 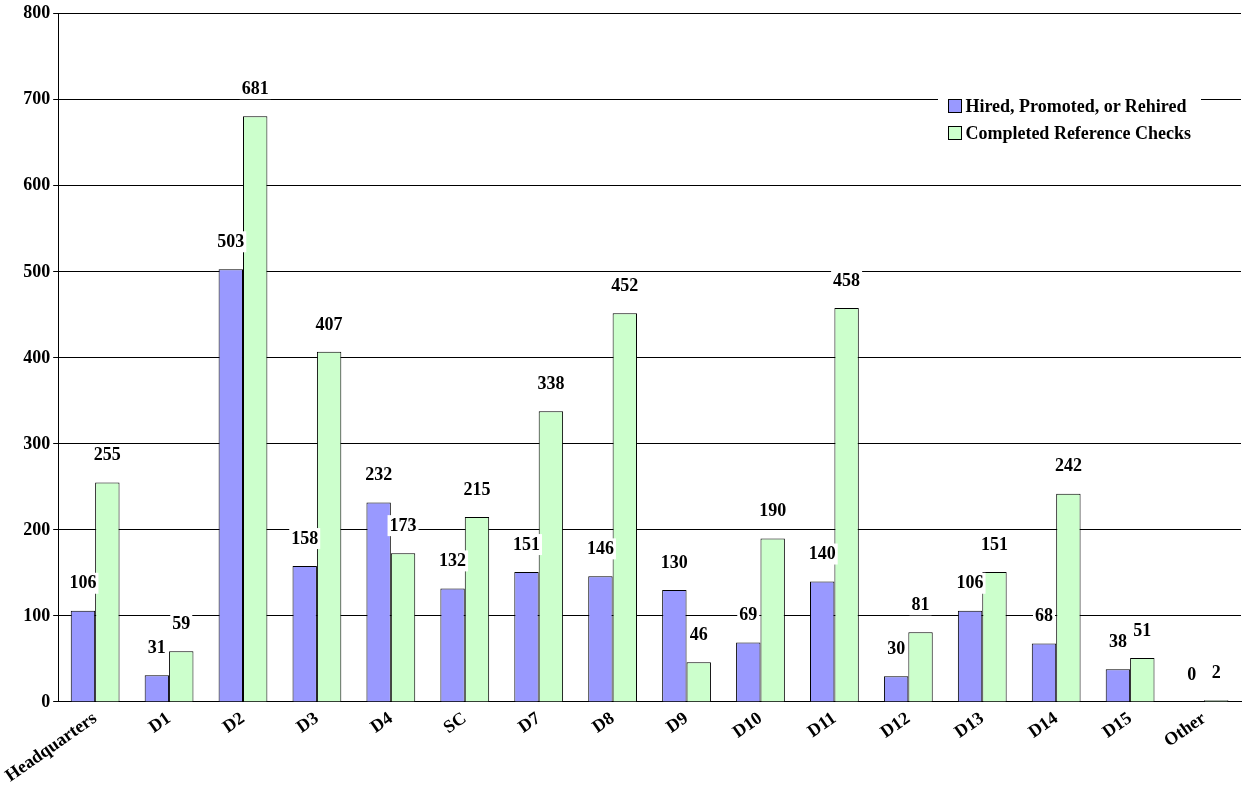 I want to click on y-tick-label: 300, so click(x=37, y=442).